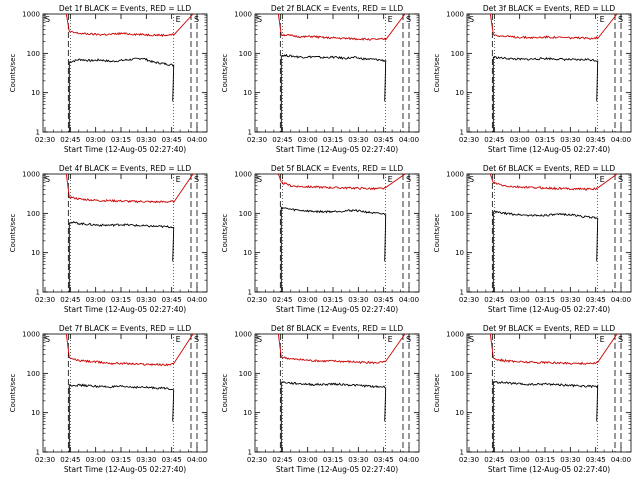 The image size is (640, 480). What do you see at coordinates (125, 168) in the screenshot?
I see `panel-title: Det 4f BLACK = Events, RED = LLD` at bounding box center [125, 168].